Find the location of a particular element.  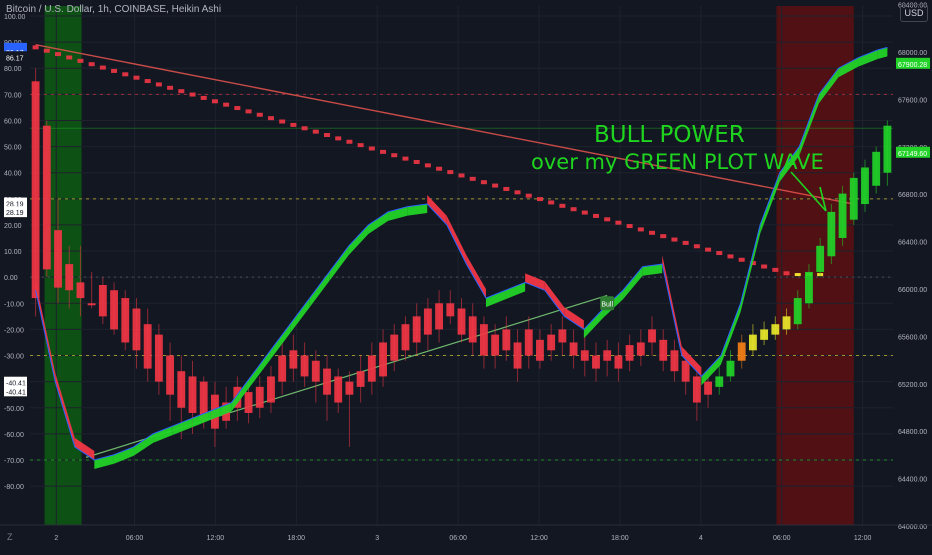

osc-tick-16: -60.00 is located at coordinates (14, 435).